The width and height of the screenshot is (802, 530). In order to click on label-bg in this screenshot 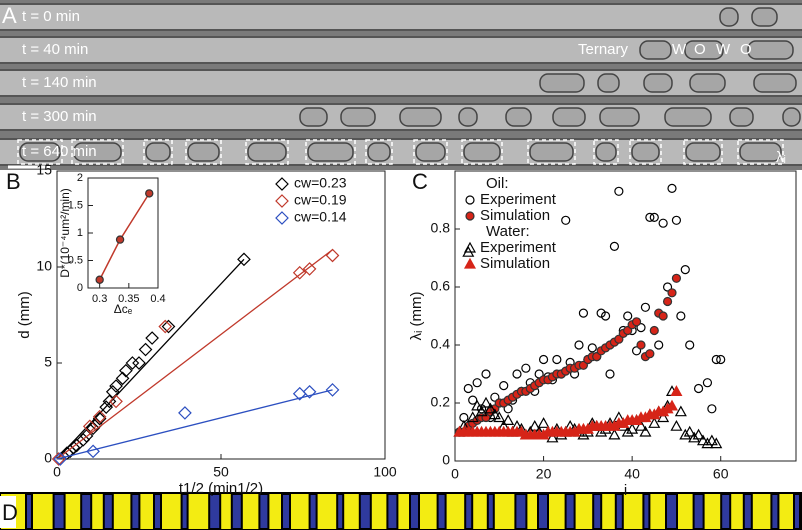, I will do `click(8, 512)`.